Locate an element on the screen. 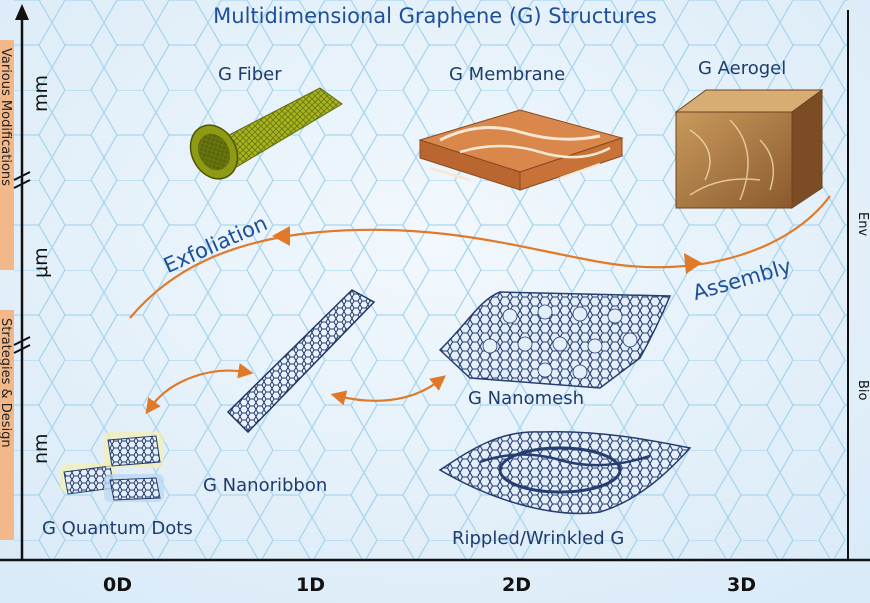 The width and height of the screenshot is (870, 603). label-g-fiber: G Fiber is located at coordinates (250, 74).